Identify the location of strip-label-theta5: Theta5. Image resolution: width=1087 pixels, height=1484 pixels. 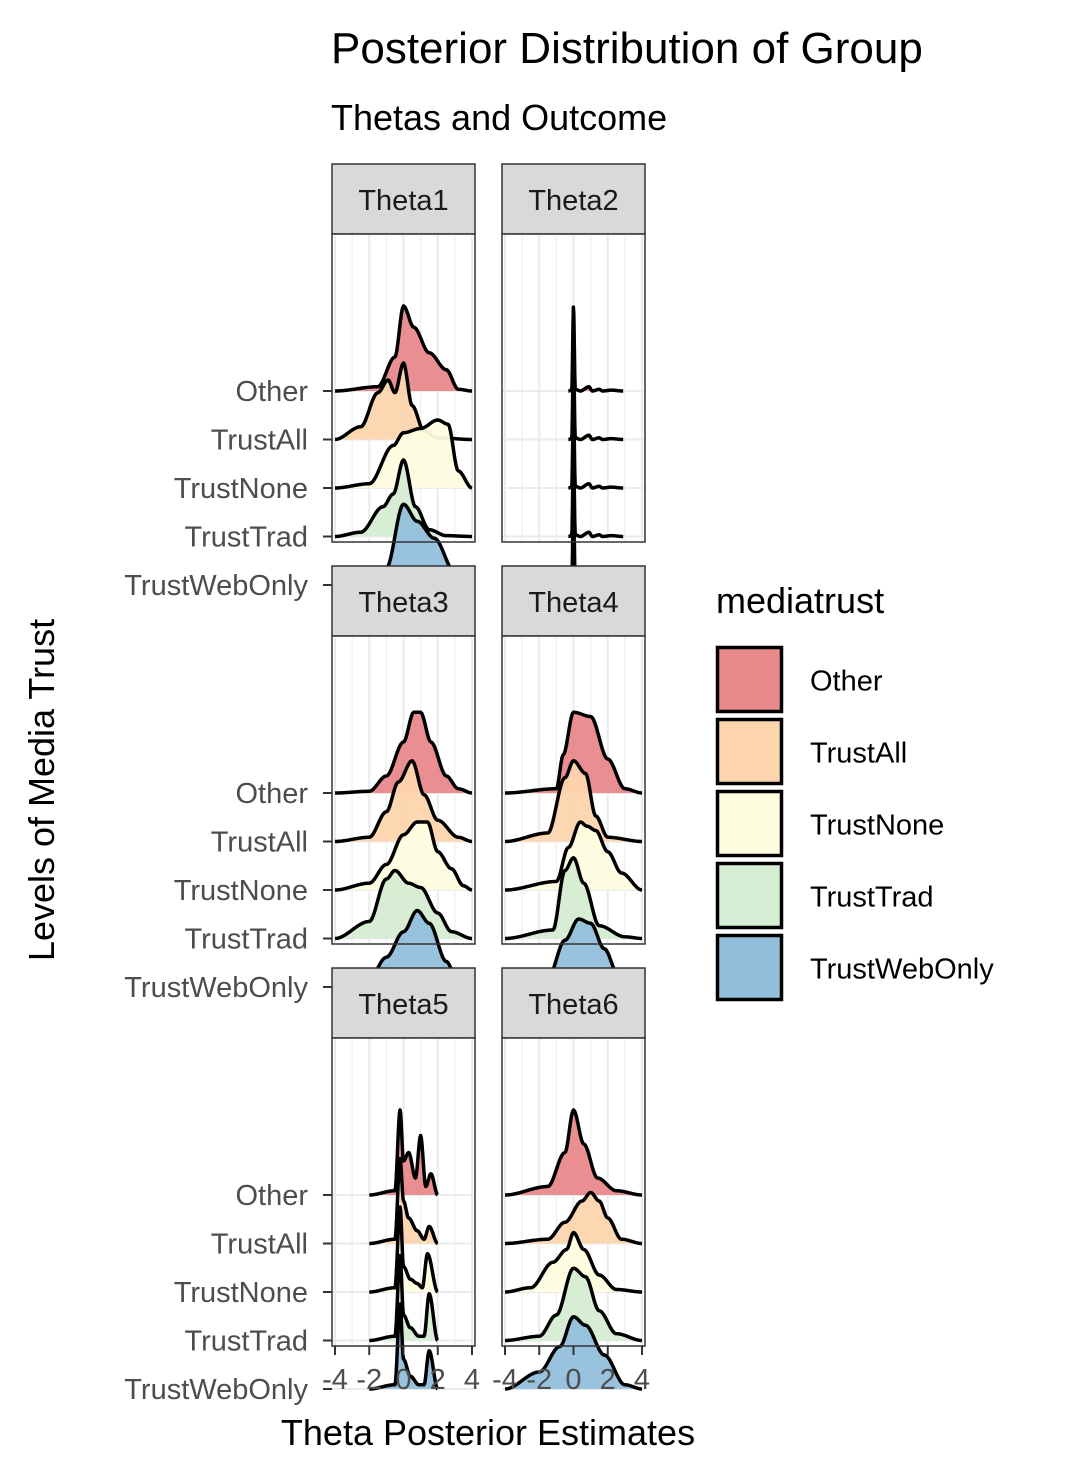
(403, 1005).